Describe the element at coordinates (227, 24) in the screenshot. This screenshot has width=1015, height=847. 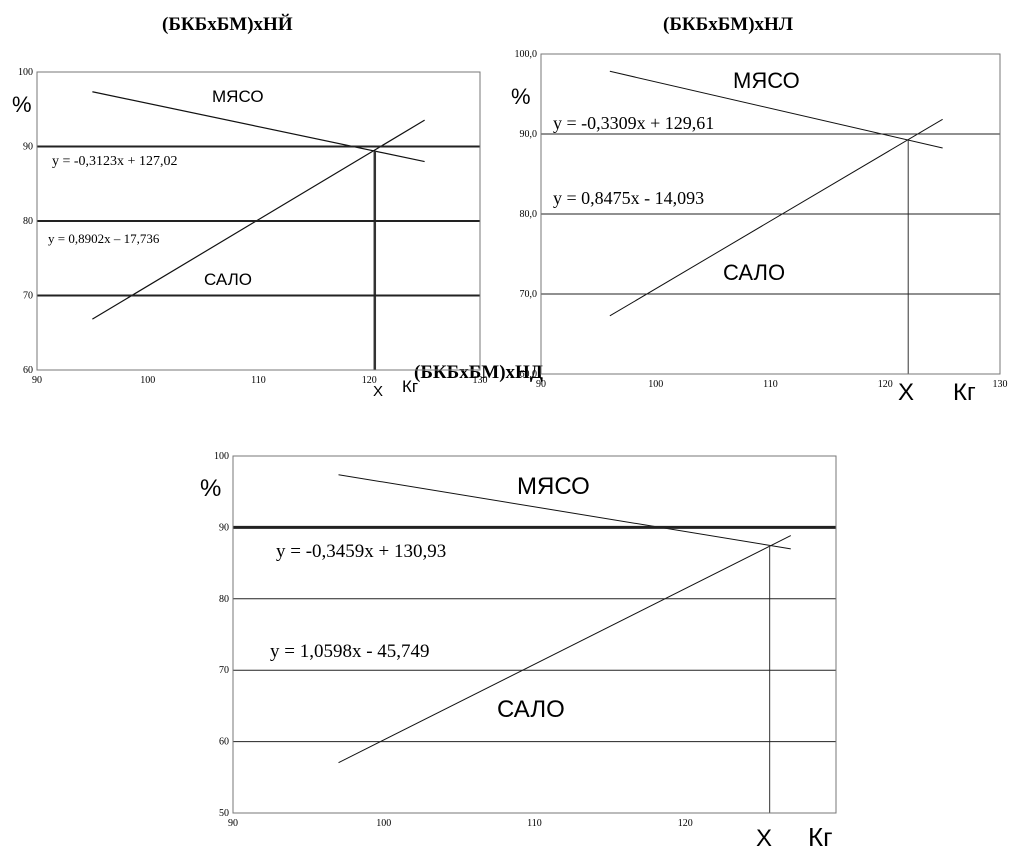
I see `chart-title: (БКБхБМ)хНЙ` at that location.